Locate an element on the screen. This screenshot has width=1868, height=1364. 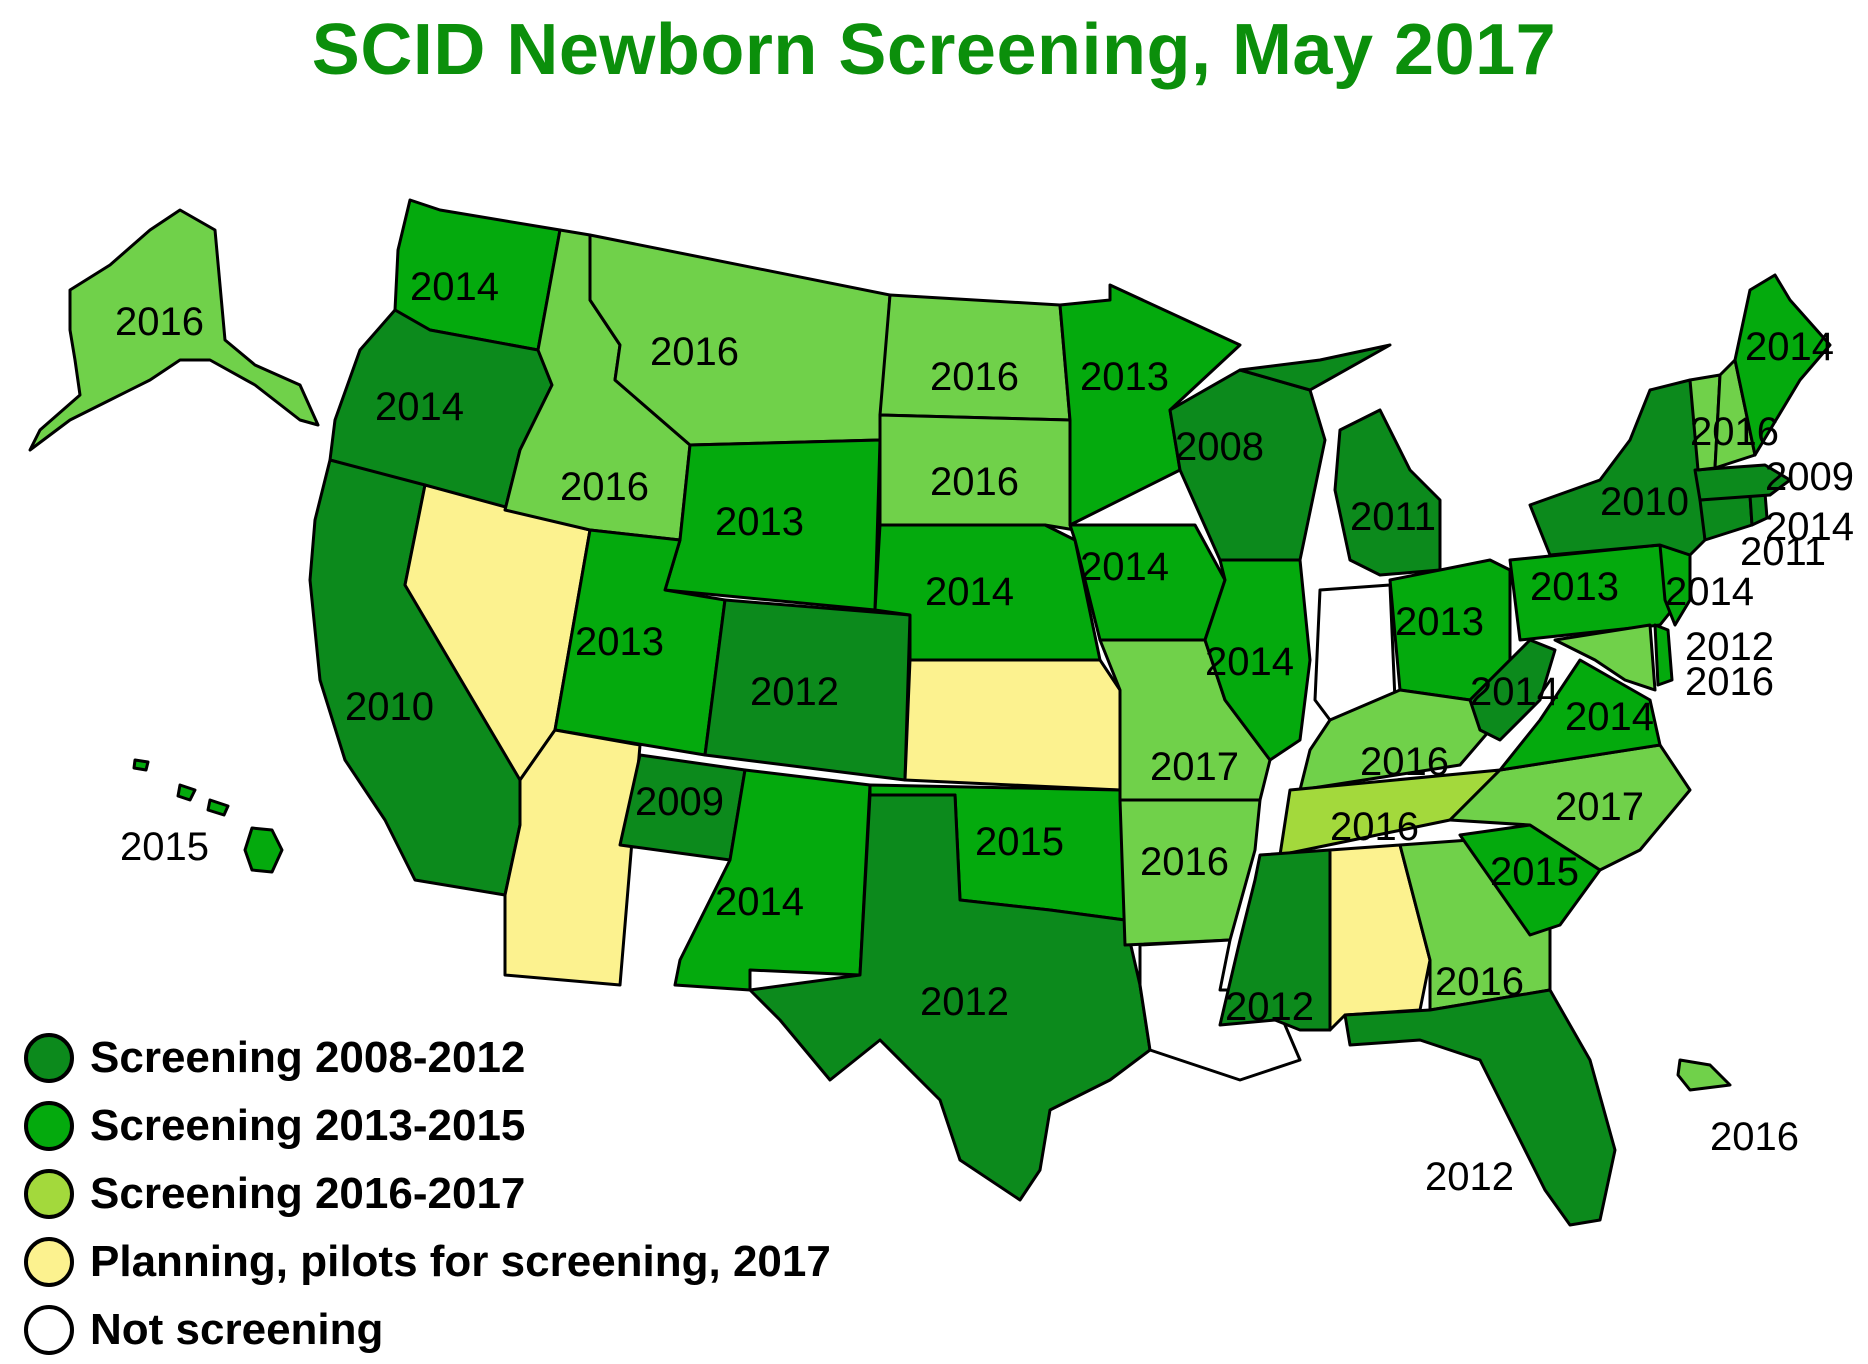
label-ky: 2016 is located at coordinates (1404, 762).